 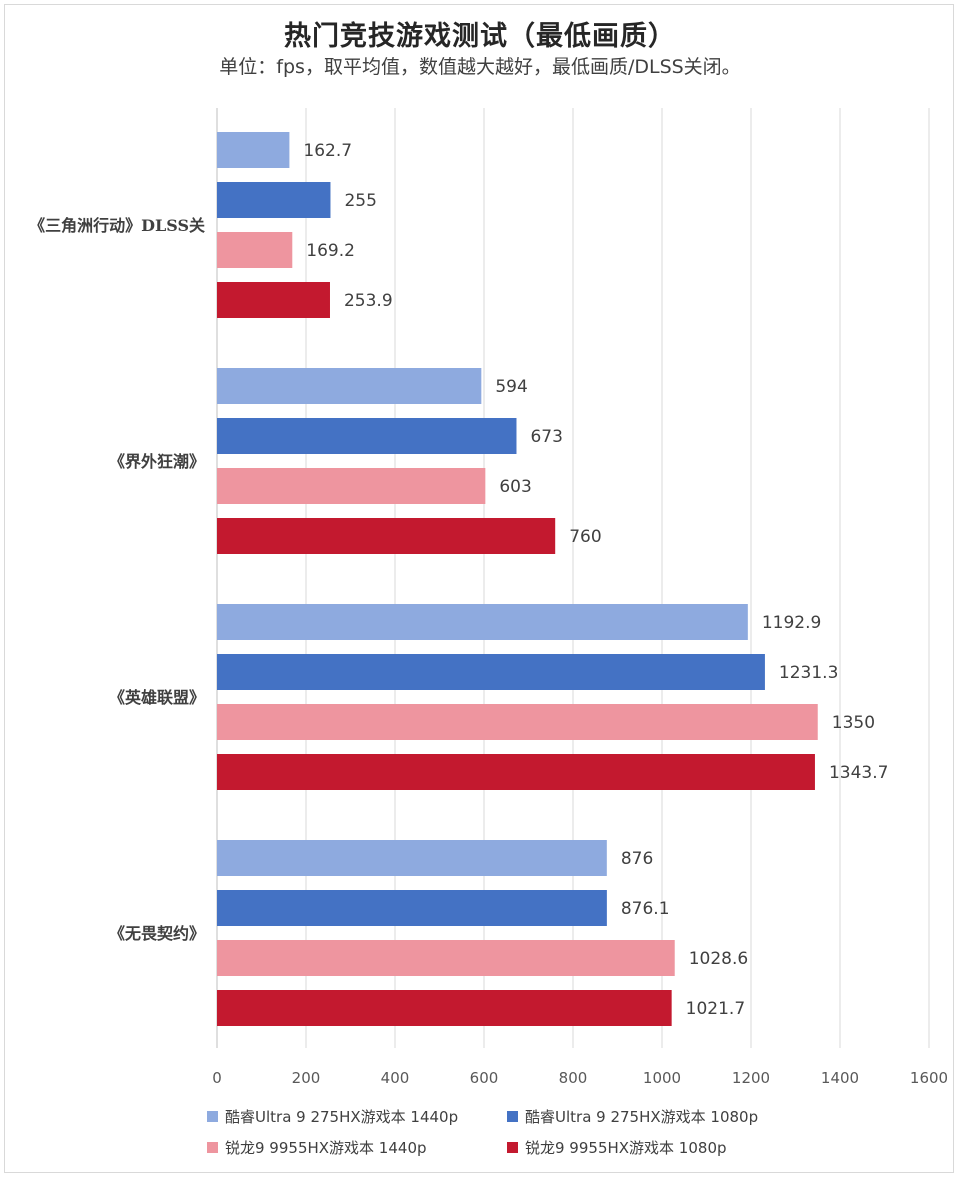 What do you see at coordinates (515, 487) in the screenshot?
I see `data-label: 603` at bounding box center [515, 487].